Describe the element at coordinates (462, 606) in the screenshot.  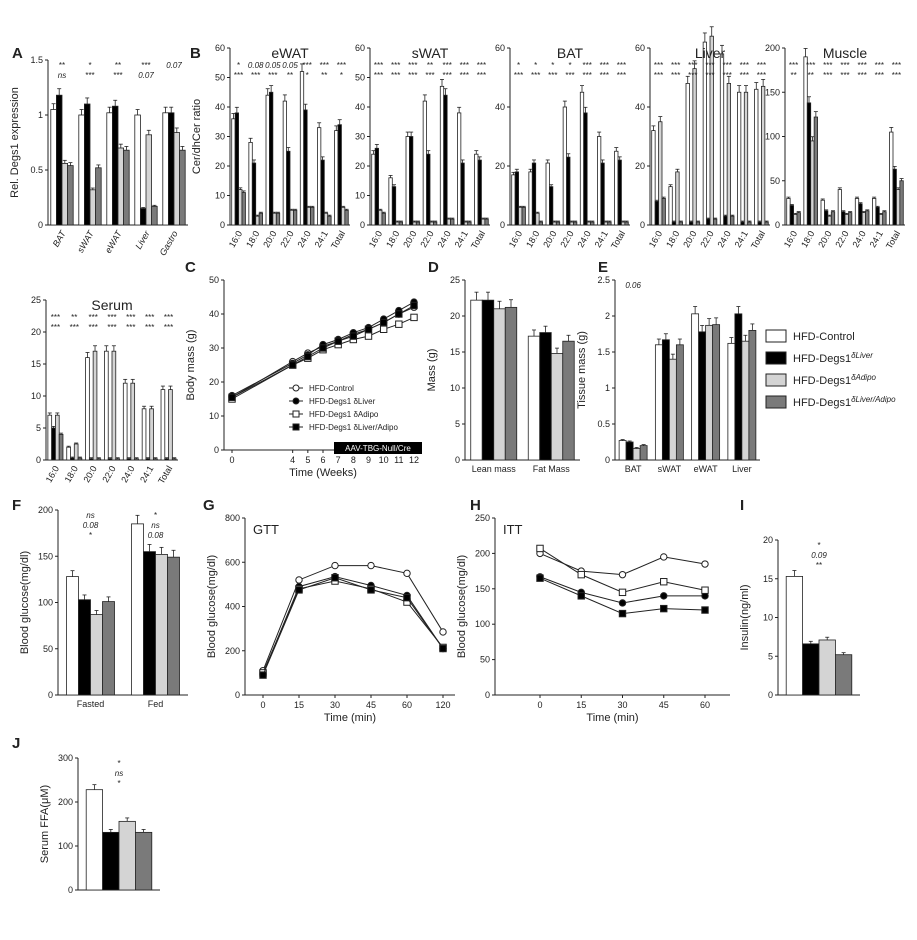
I see `y-axis-label: Blood glucose(mg/dl)` at that location.